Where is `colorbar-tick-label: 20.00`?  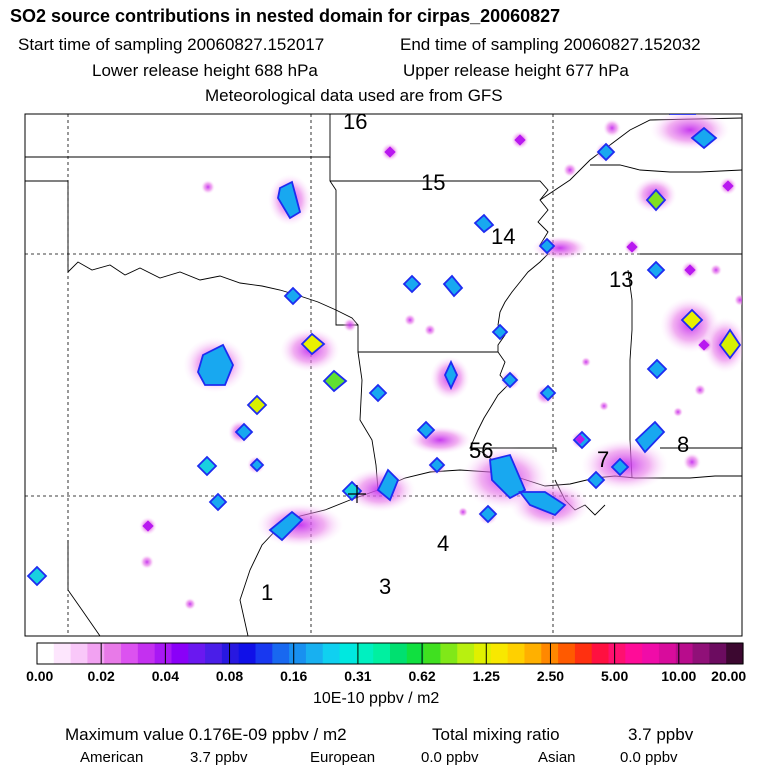 colorbar-tick-label: 20.00 is located at coordinates (729, 676).